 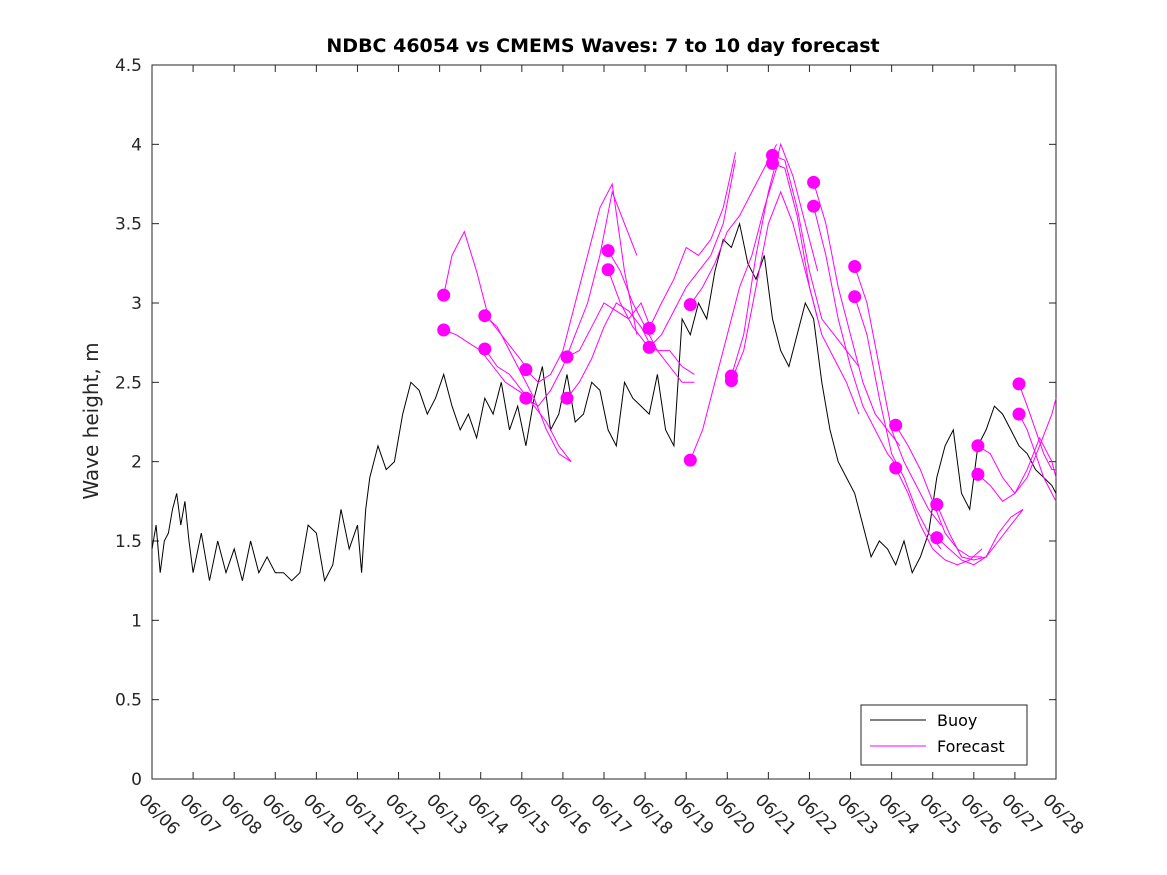 What do you see at coordinates (528, 814) in the screenshot?
I see `x-tick-label: 06/15` at bounding box center [528, 814].